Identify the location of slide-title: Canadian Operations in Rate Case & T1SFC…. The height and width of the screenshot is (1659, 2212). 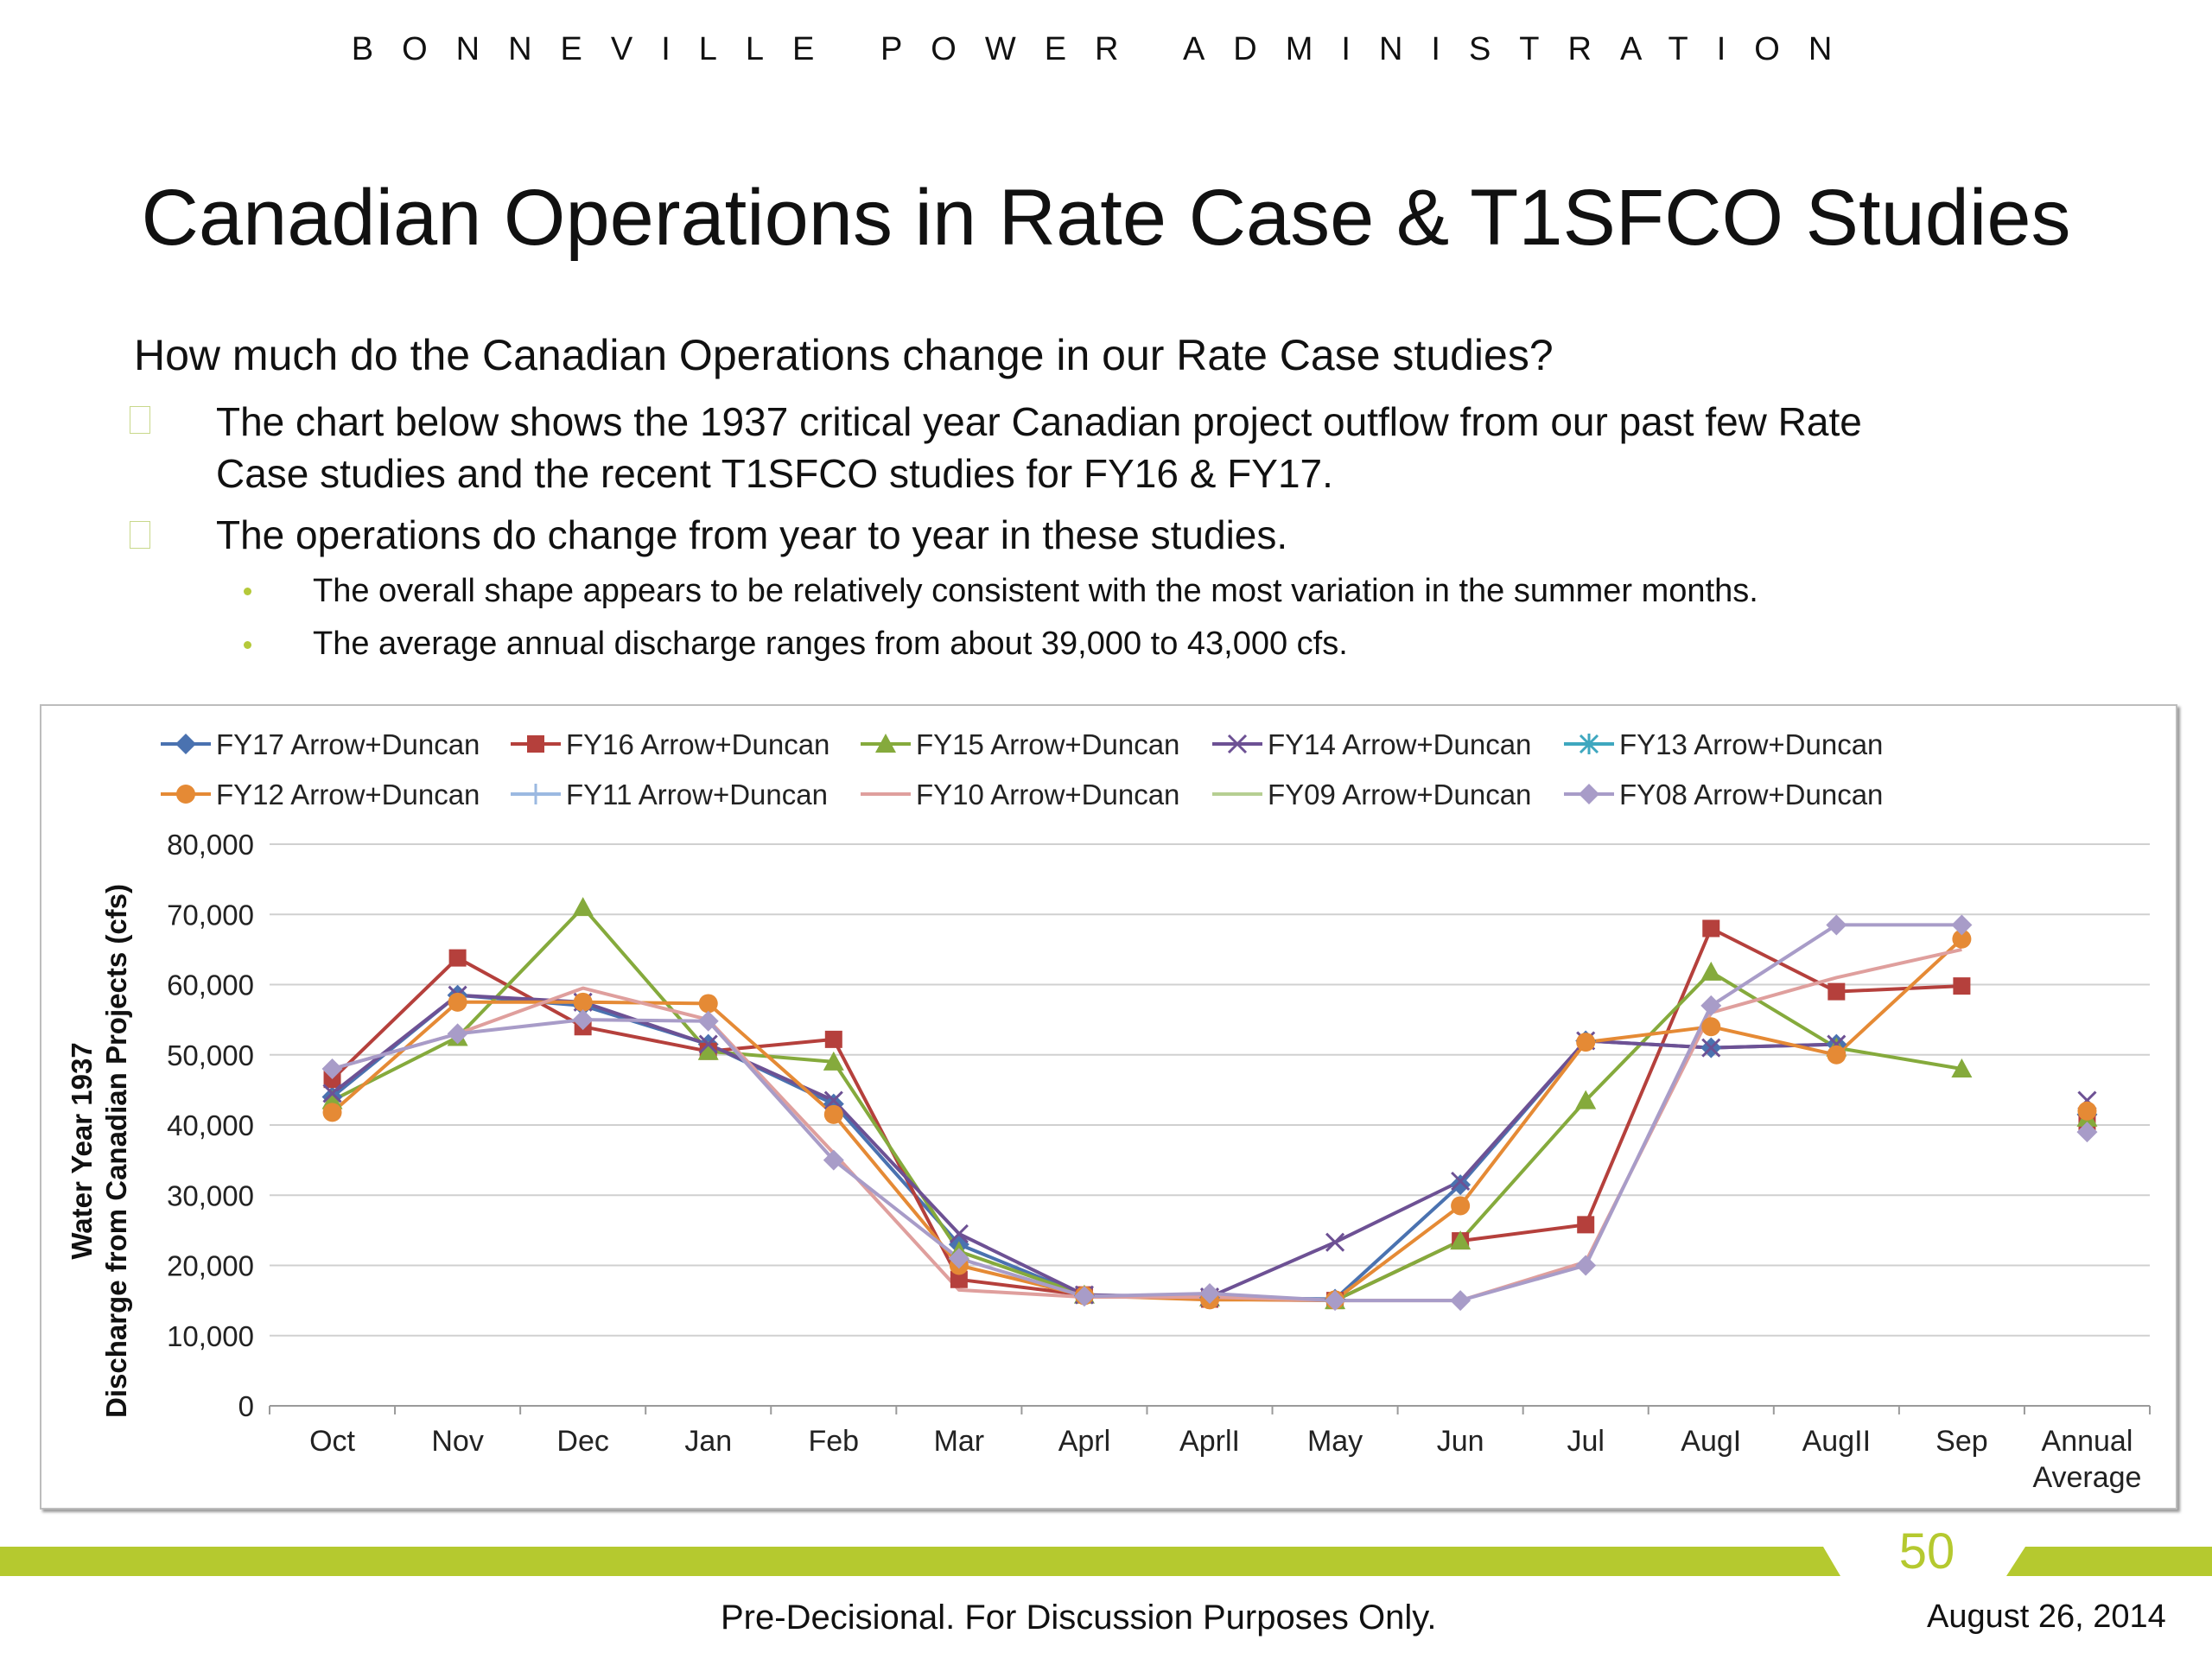
(1106, 218).